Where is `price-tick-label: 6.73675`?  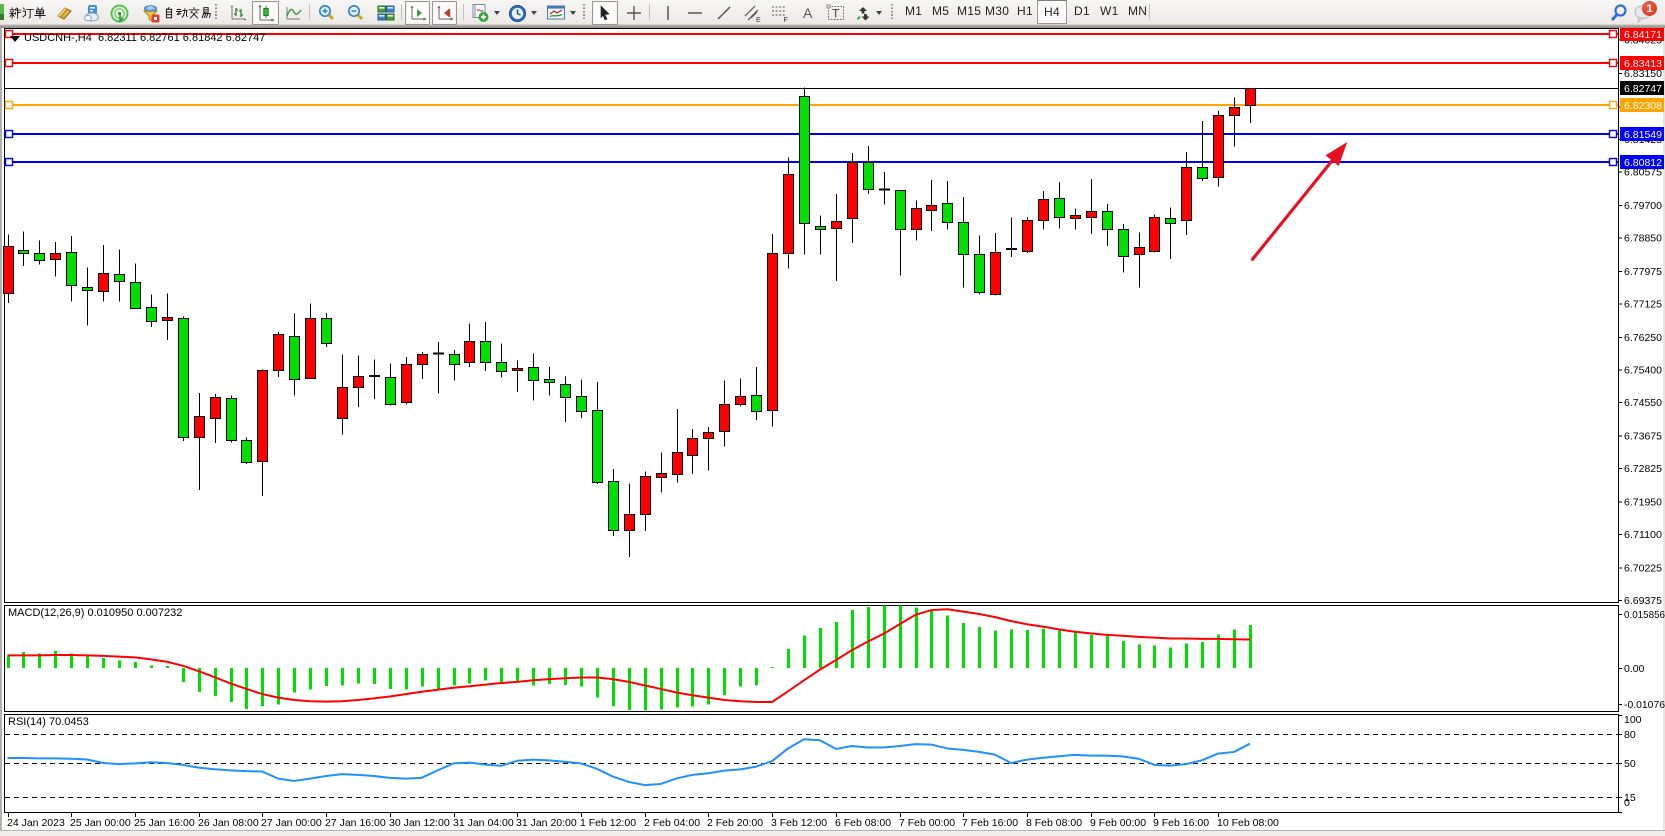 price-tick-label: 6.73675 is located at coordinates (1643, 436).